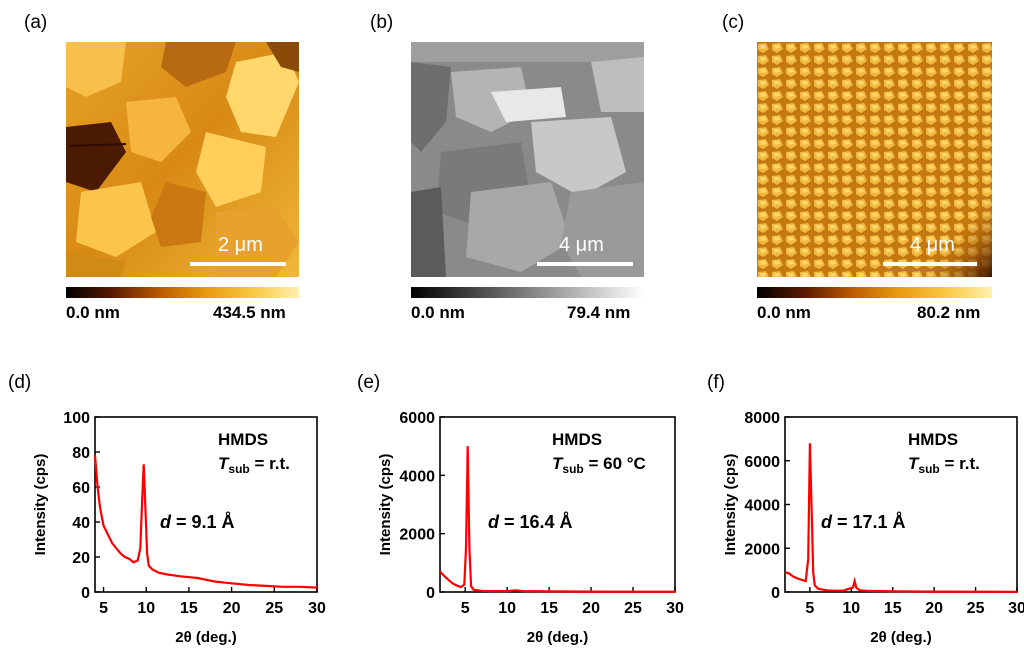 Image resolution: width=1024 pixels, height=660 pixels. Describe the element at coordinates (762, 418) in the screenshot. I see `y-tick-label: 8000` at that location.